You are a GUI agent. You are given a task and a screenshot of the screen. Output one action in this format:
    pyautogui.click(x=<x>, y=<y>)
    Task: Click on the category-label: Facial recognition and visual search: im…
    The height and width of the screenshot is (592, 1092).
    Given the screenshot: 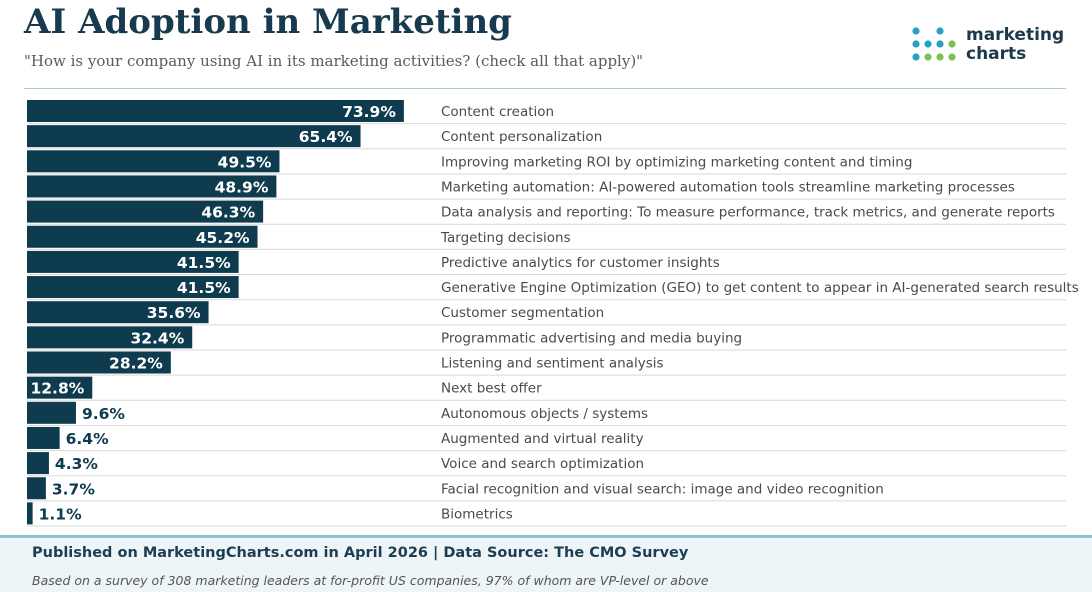 What is the action you would take?
    pyautogui.click(x=662, y=489)
    